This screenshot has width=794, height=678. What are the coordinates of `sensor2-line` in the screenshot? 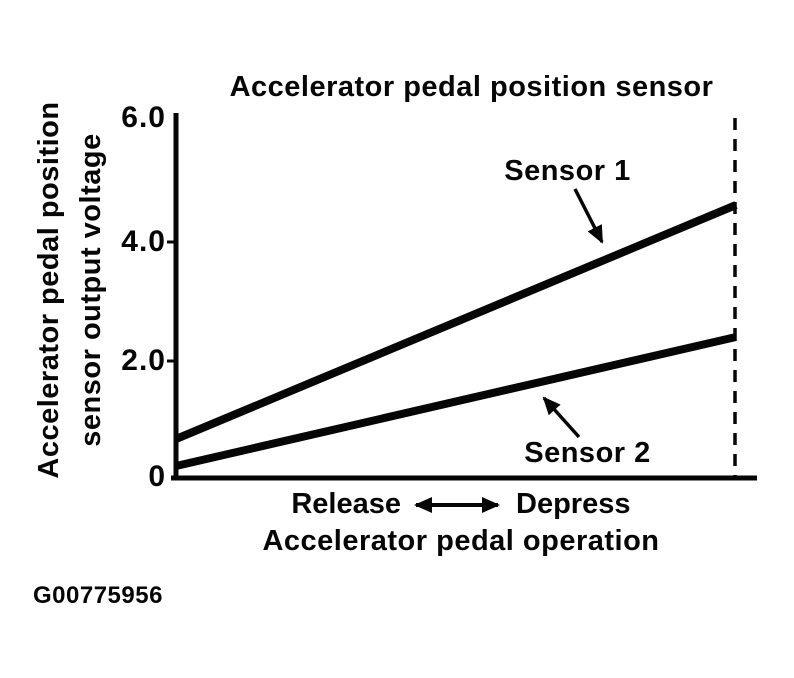 It's located at (456, 401).